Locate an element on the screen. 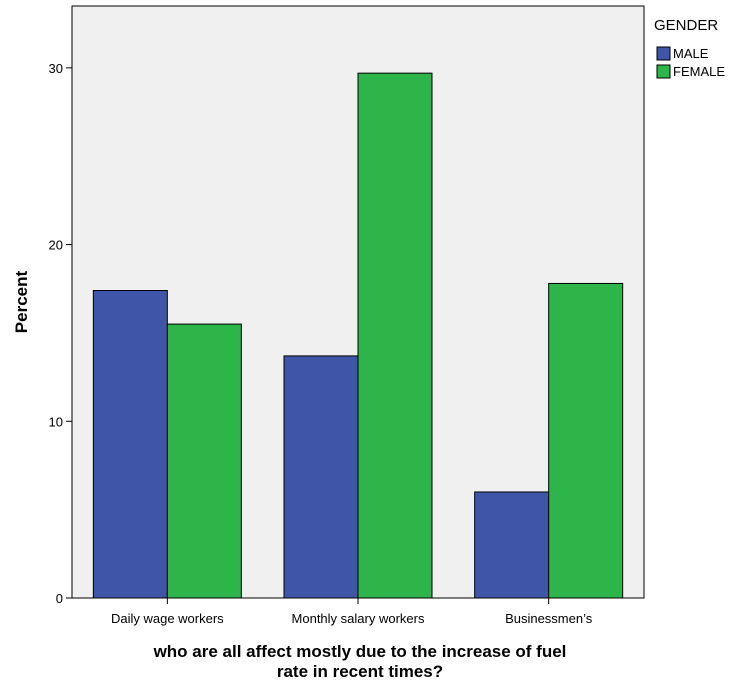 The image size is (735, 686). x-category-label-0: Daily wage workers is located at coordinates (167, 618).